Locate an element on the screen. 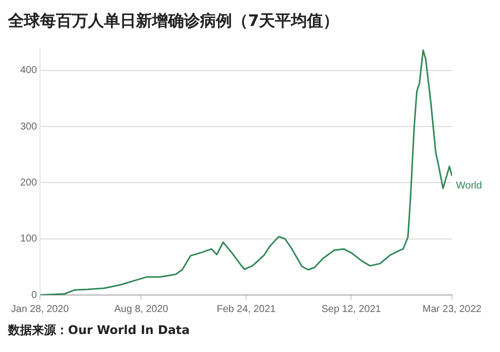 This screenshot has width=500, height=352. y-tick-label: 100 is located at coordinates (29, 239).